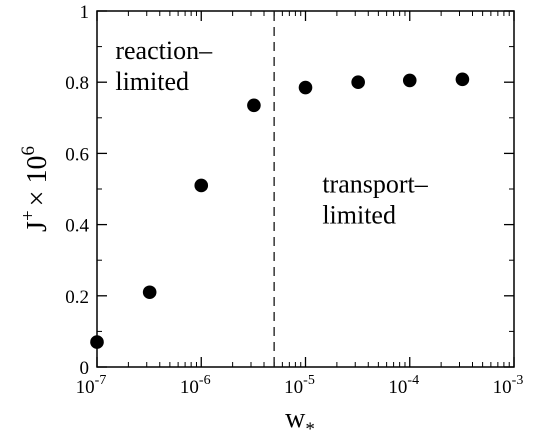 The height and width of the screenshot is (435, 539). What do you see at coordinates (403, 385) in the screenshot?
I see `x-tick-label: 10⁻⁴` at bounding box center [403, 385].